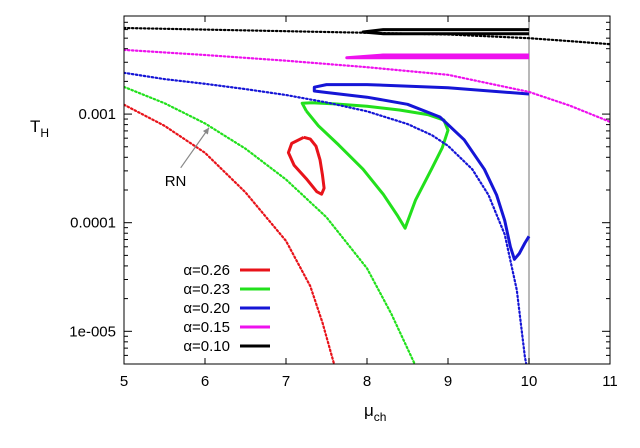 Image resolution: width=640 pixels, height=448 pixels. What do you see at coordinates (206, 131) in the screenshot?
I see `annotation-arrowhead` at bounding box center [206, 131].